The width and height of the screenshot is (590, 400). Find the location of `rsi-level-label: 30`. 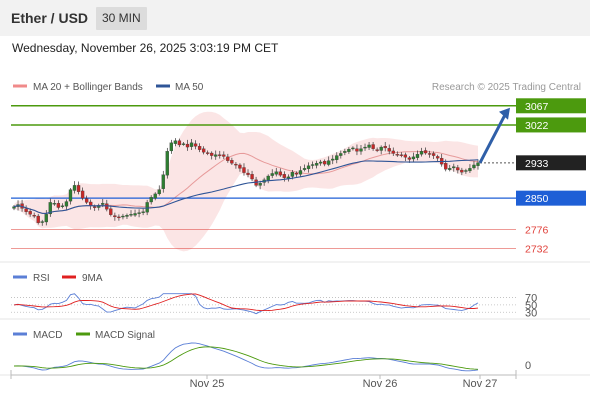

rsi-level-label: 30 is located at coordinates (531, 313).